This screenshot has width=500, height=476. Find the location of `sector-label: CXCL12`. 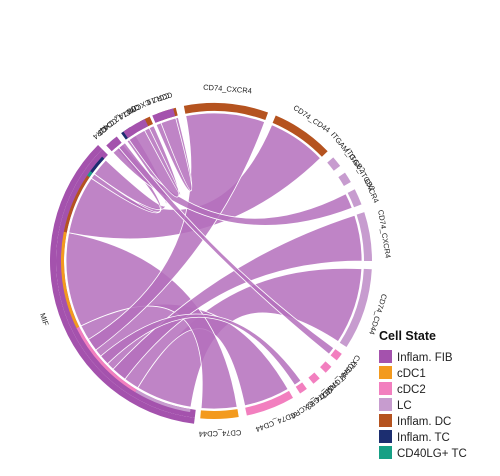

sector-label: CXCL12 is located at coordinates (126, 113).